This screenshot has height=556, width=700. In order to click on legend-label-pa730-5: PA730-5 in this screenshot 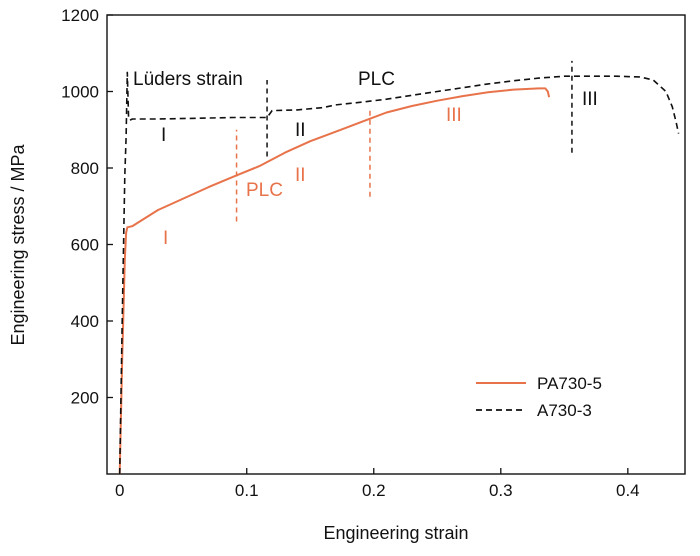, I will do `click(569, 383)`.